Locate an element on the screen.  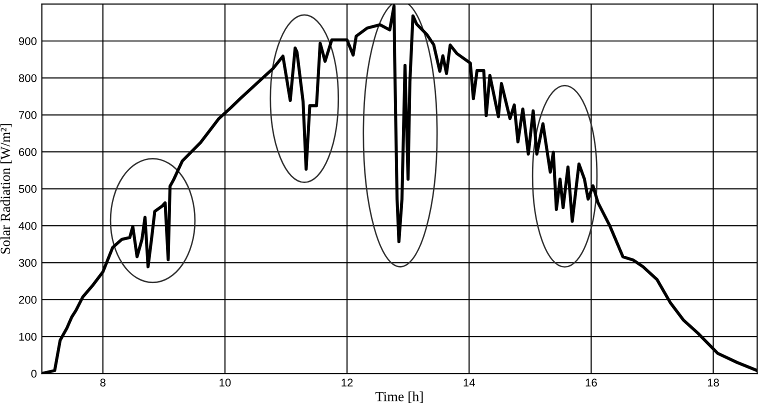
y-tick-label: 500 is located at coordinates (27, 189).